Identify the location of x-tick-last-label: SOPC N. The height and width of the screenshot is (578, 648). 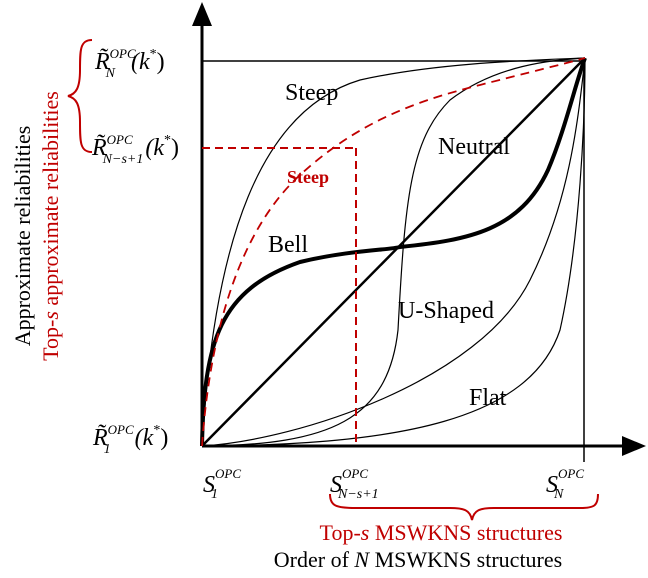
(565, 484).